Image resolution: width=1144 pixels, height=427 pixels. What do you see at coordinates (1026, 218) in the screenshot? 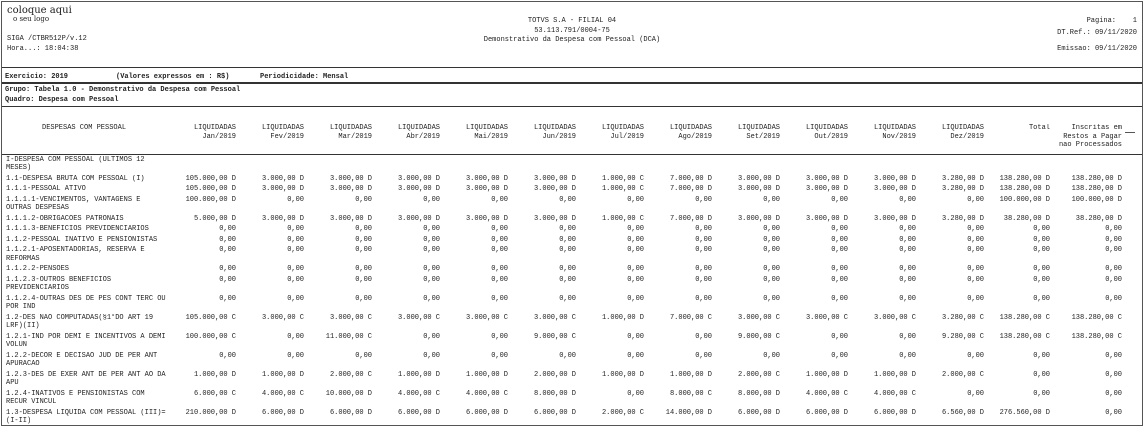
I see `cell-value: 38.280,00 D` at bounding box center [1026, 218].